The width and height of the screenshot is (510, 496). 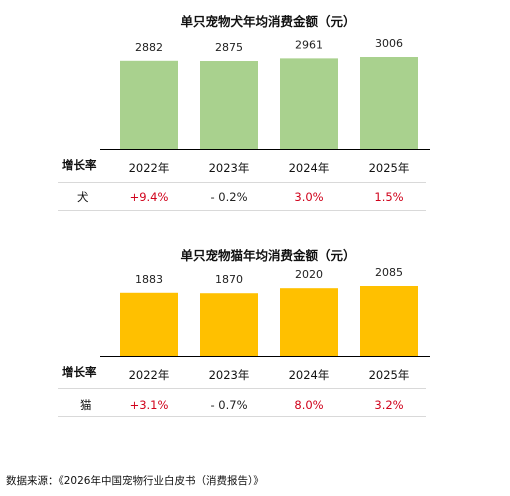 I want to click on cat-growth-value: 3.2%, so click(x=388, y=405).